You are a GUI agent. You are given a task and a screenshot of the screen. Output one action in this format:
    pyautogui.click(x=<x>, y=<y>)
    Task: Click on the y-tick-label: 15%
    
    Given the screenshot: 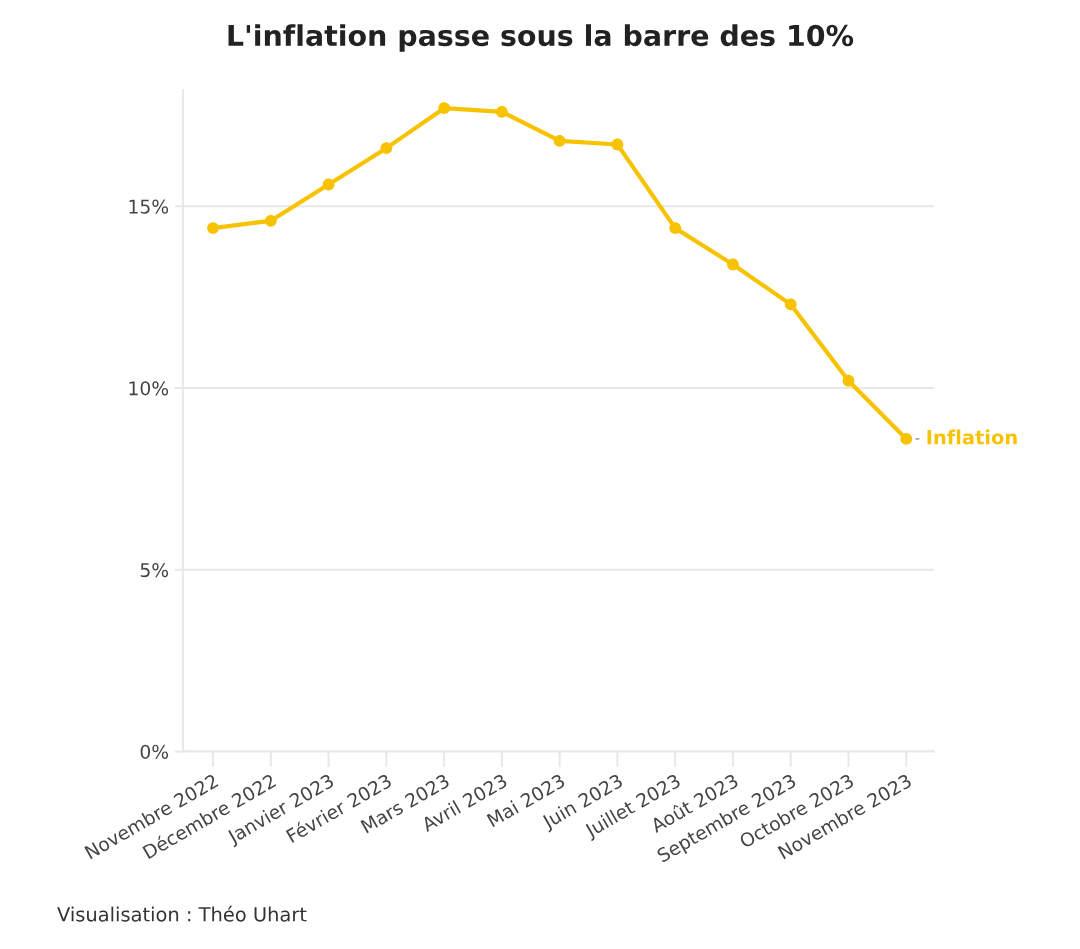 What is the action you would take?
    pyautogui.click(x=149, y=206)
    